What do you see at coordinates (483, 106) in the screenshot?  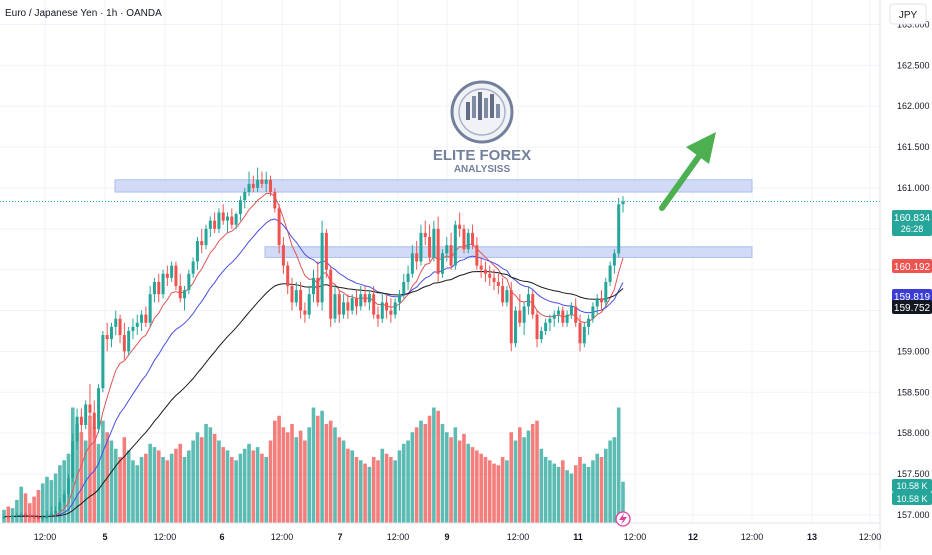 I see `logo-candles-icon` at bounding box center [483, 106].